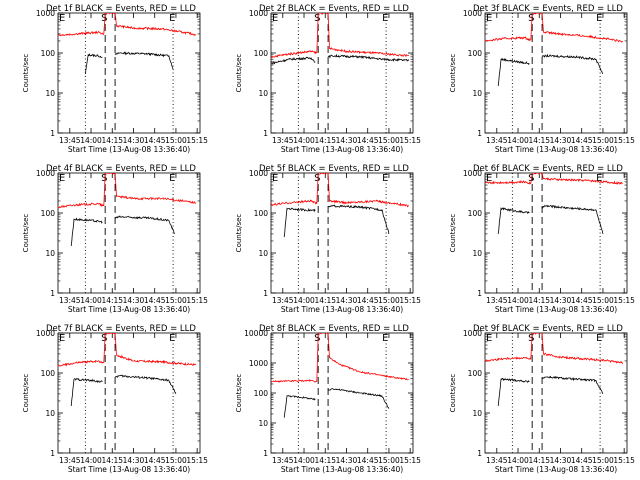 The width and height of the screenshot is (640, 480). I want to click on chart-title: Det 5f BLACK = Events, RED = LLD, so click(334, 169).